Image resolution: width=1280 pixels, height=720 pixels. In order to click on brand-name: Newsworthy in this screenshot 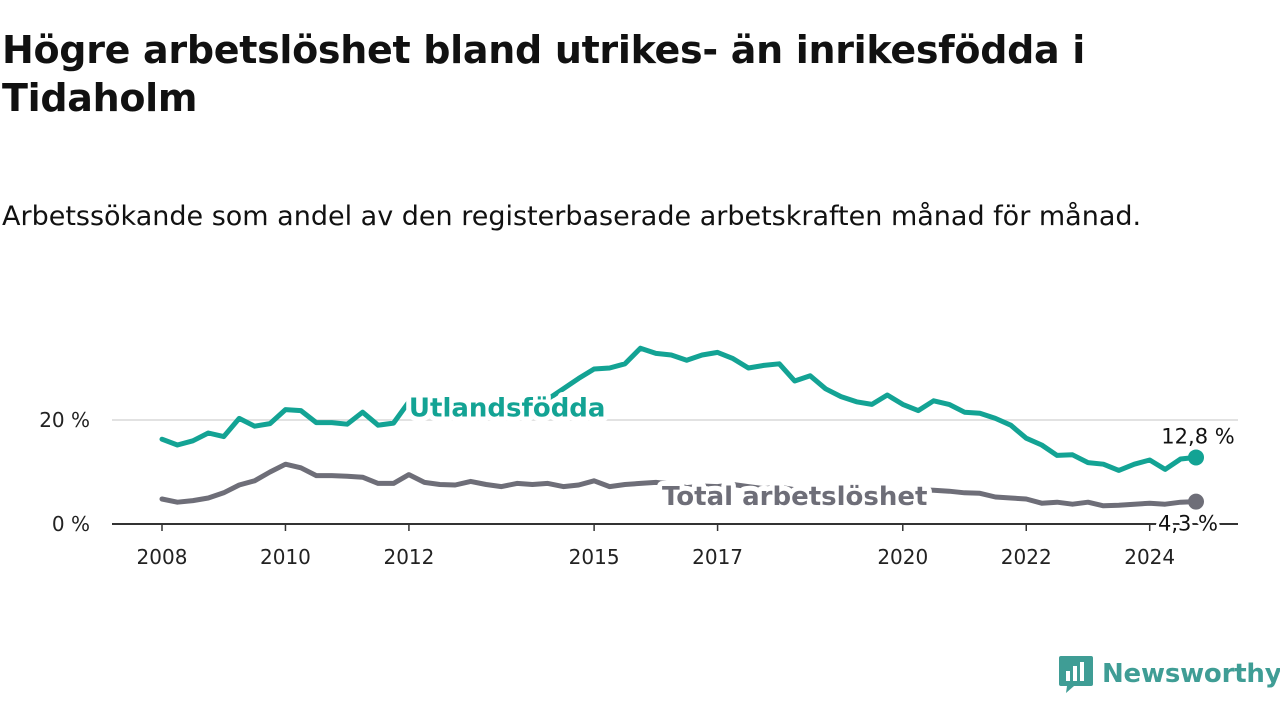, I will do `click(1191, 674)`.